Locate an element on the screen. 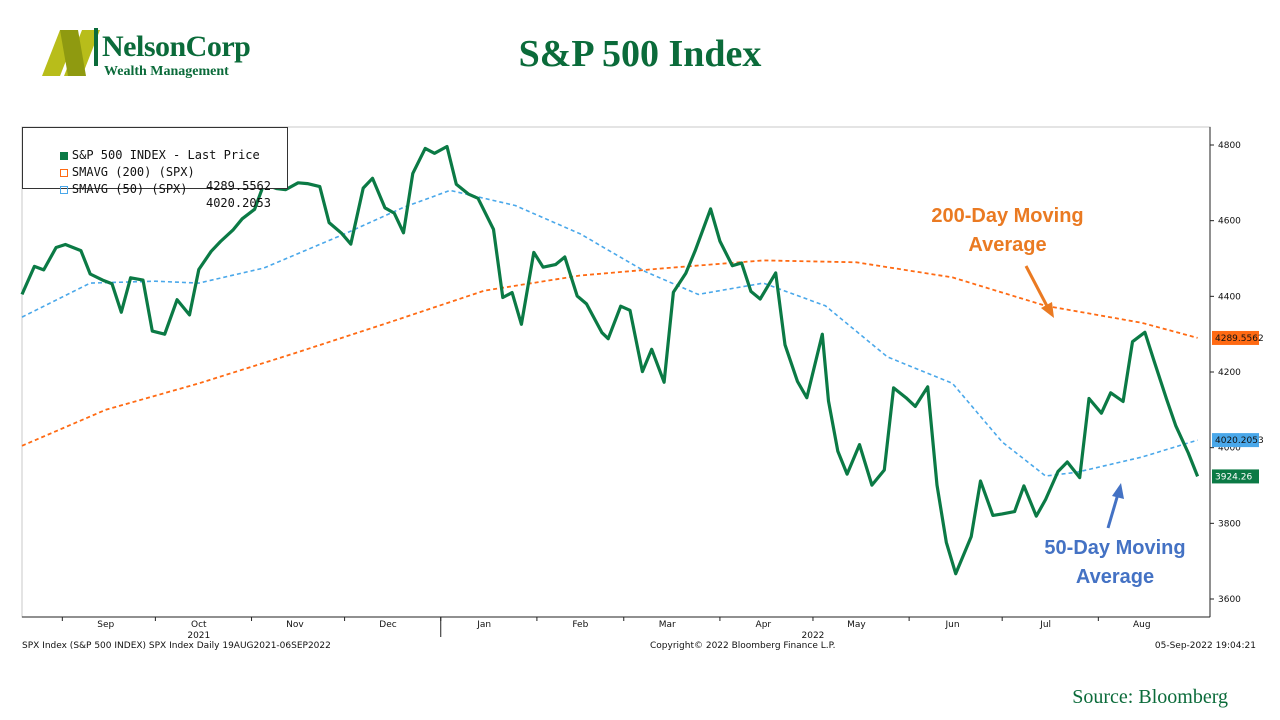 Image resolution: width=1280 pixels, height=720 pixels. x-tick-label: Jun is located at coordinates (952, 625).